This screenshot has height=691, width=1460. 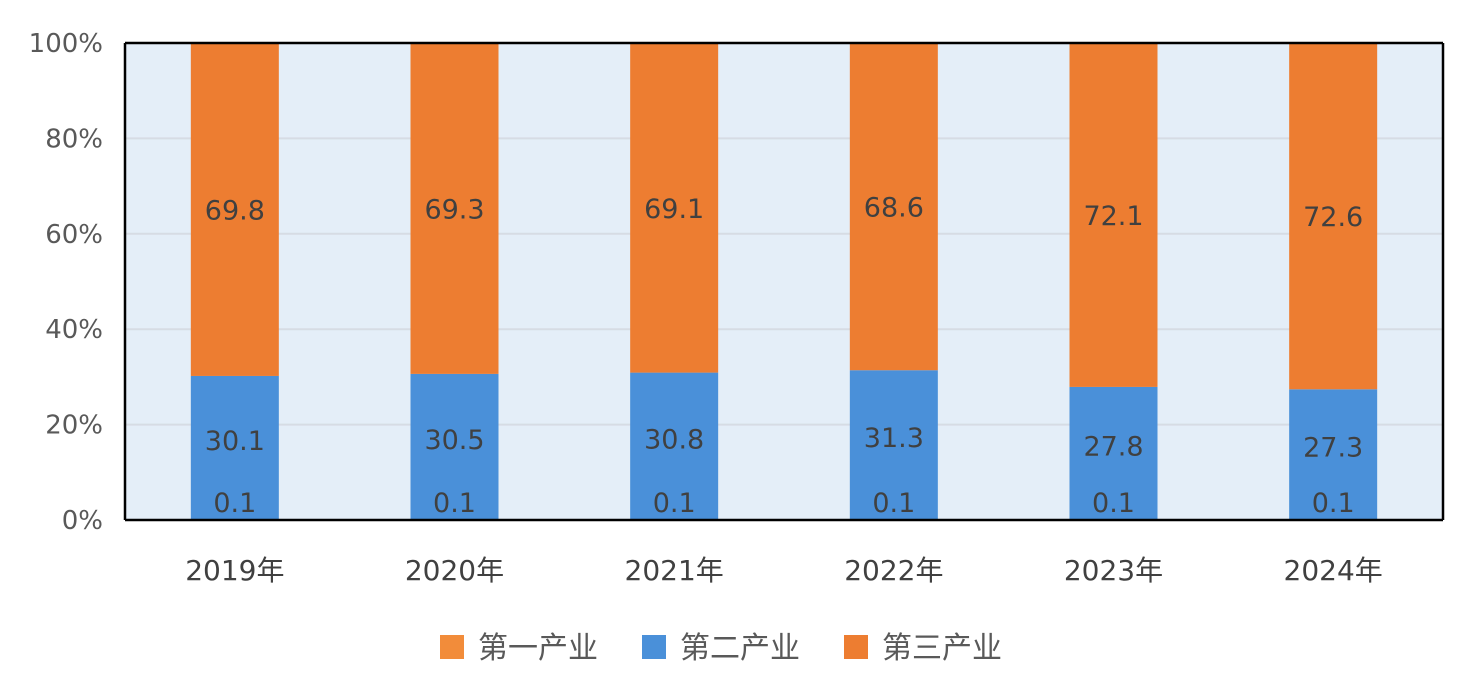 I want to click on data-label: 69.1, so click(x=674, y=209).